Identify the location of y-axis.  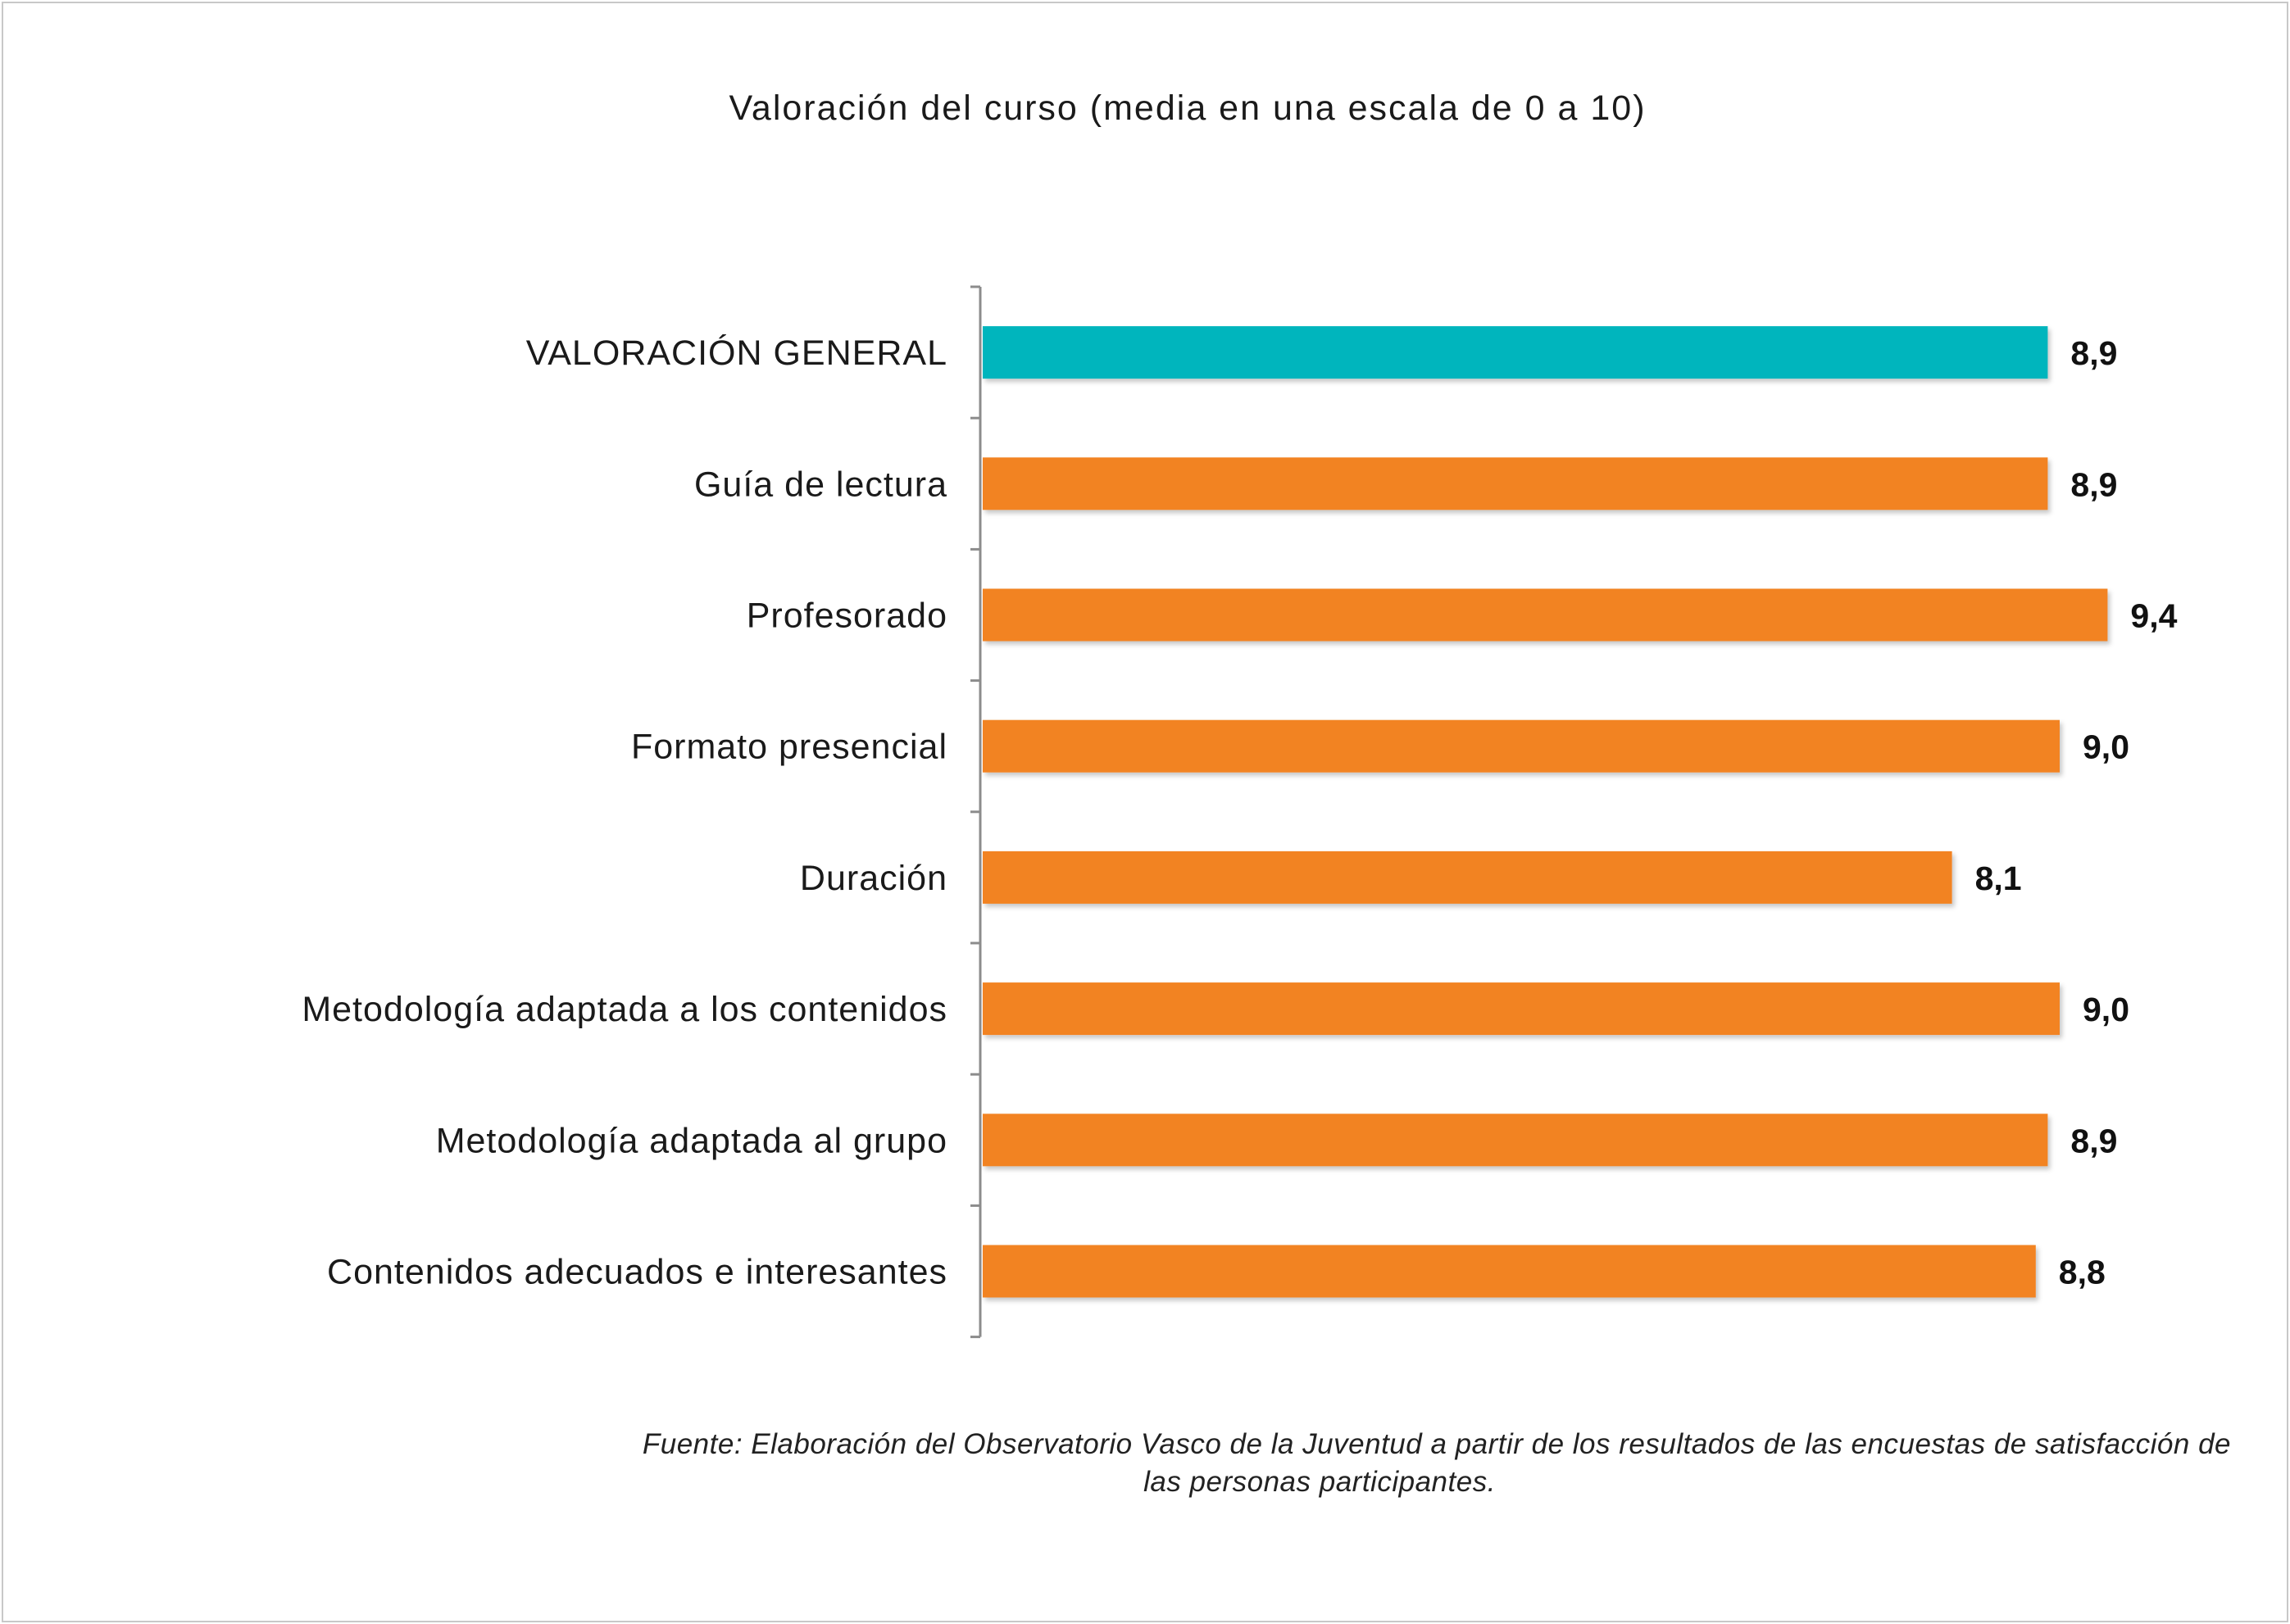
(976, 812).